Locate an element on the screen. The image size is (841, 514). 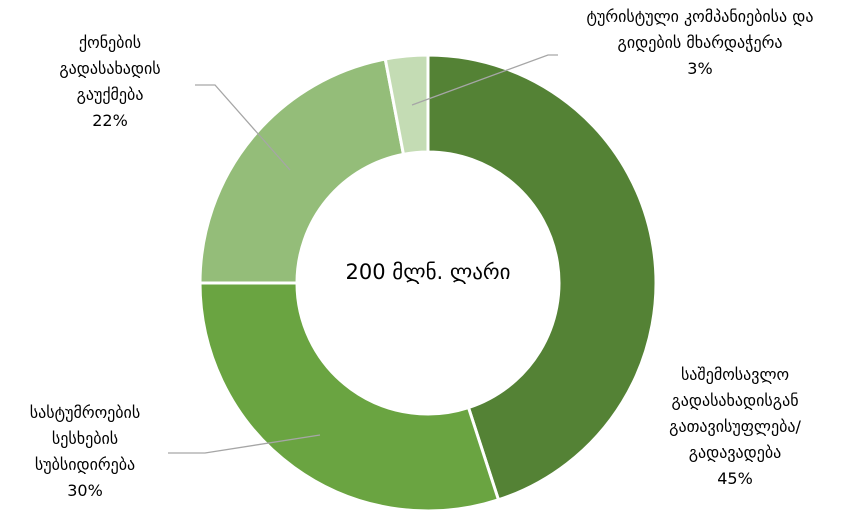
data-label-name: სასტუმროების სესხების სუბსიდირება is located at coordinates (85, 438).